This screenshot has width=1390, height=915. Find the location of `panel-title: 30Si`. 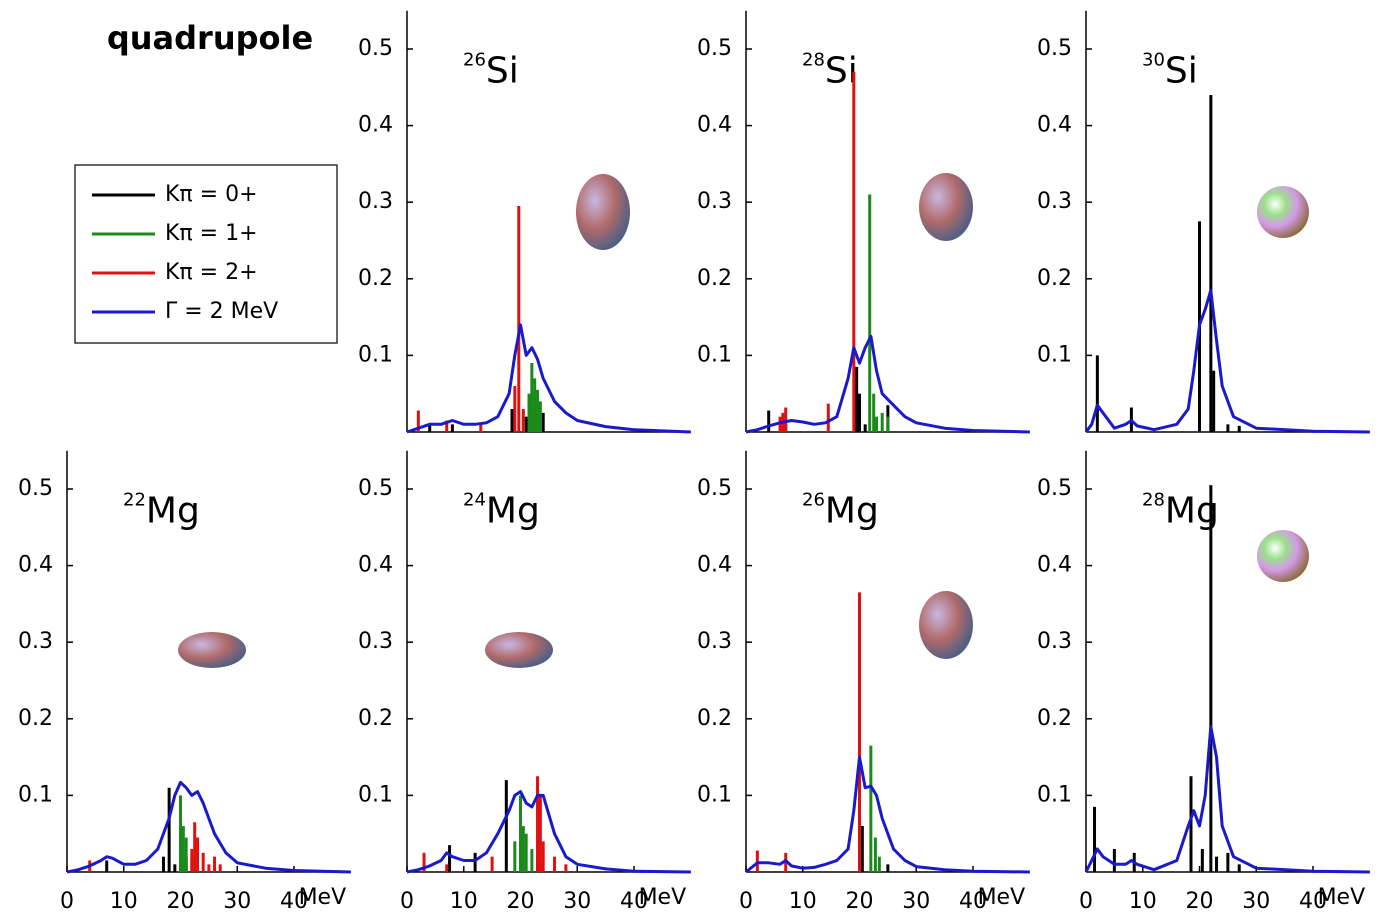

panel-title: 30Si is located at coordinates (1170, 71).